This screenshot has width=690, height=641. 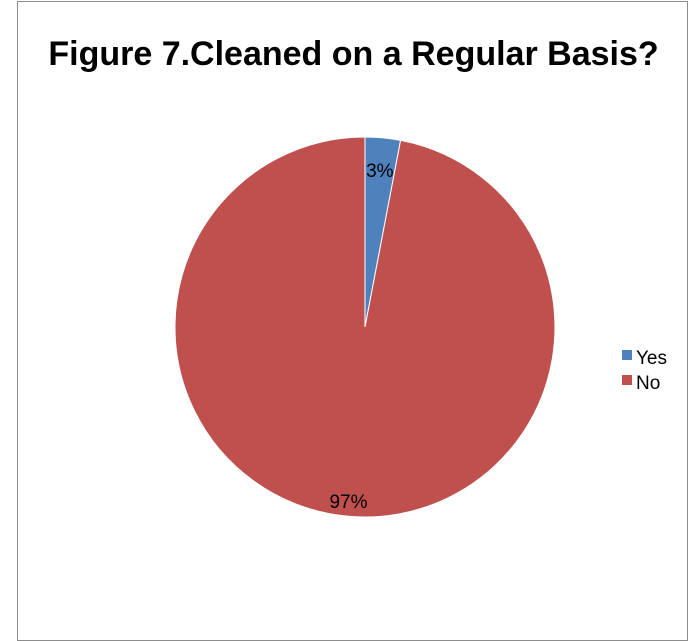 What do you see at coordinates (651, 358) in the screenshot?
I see `legend-label-yes: Yes` at bounding box center [651, 358].